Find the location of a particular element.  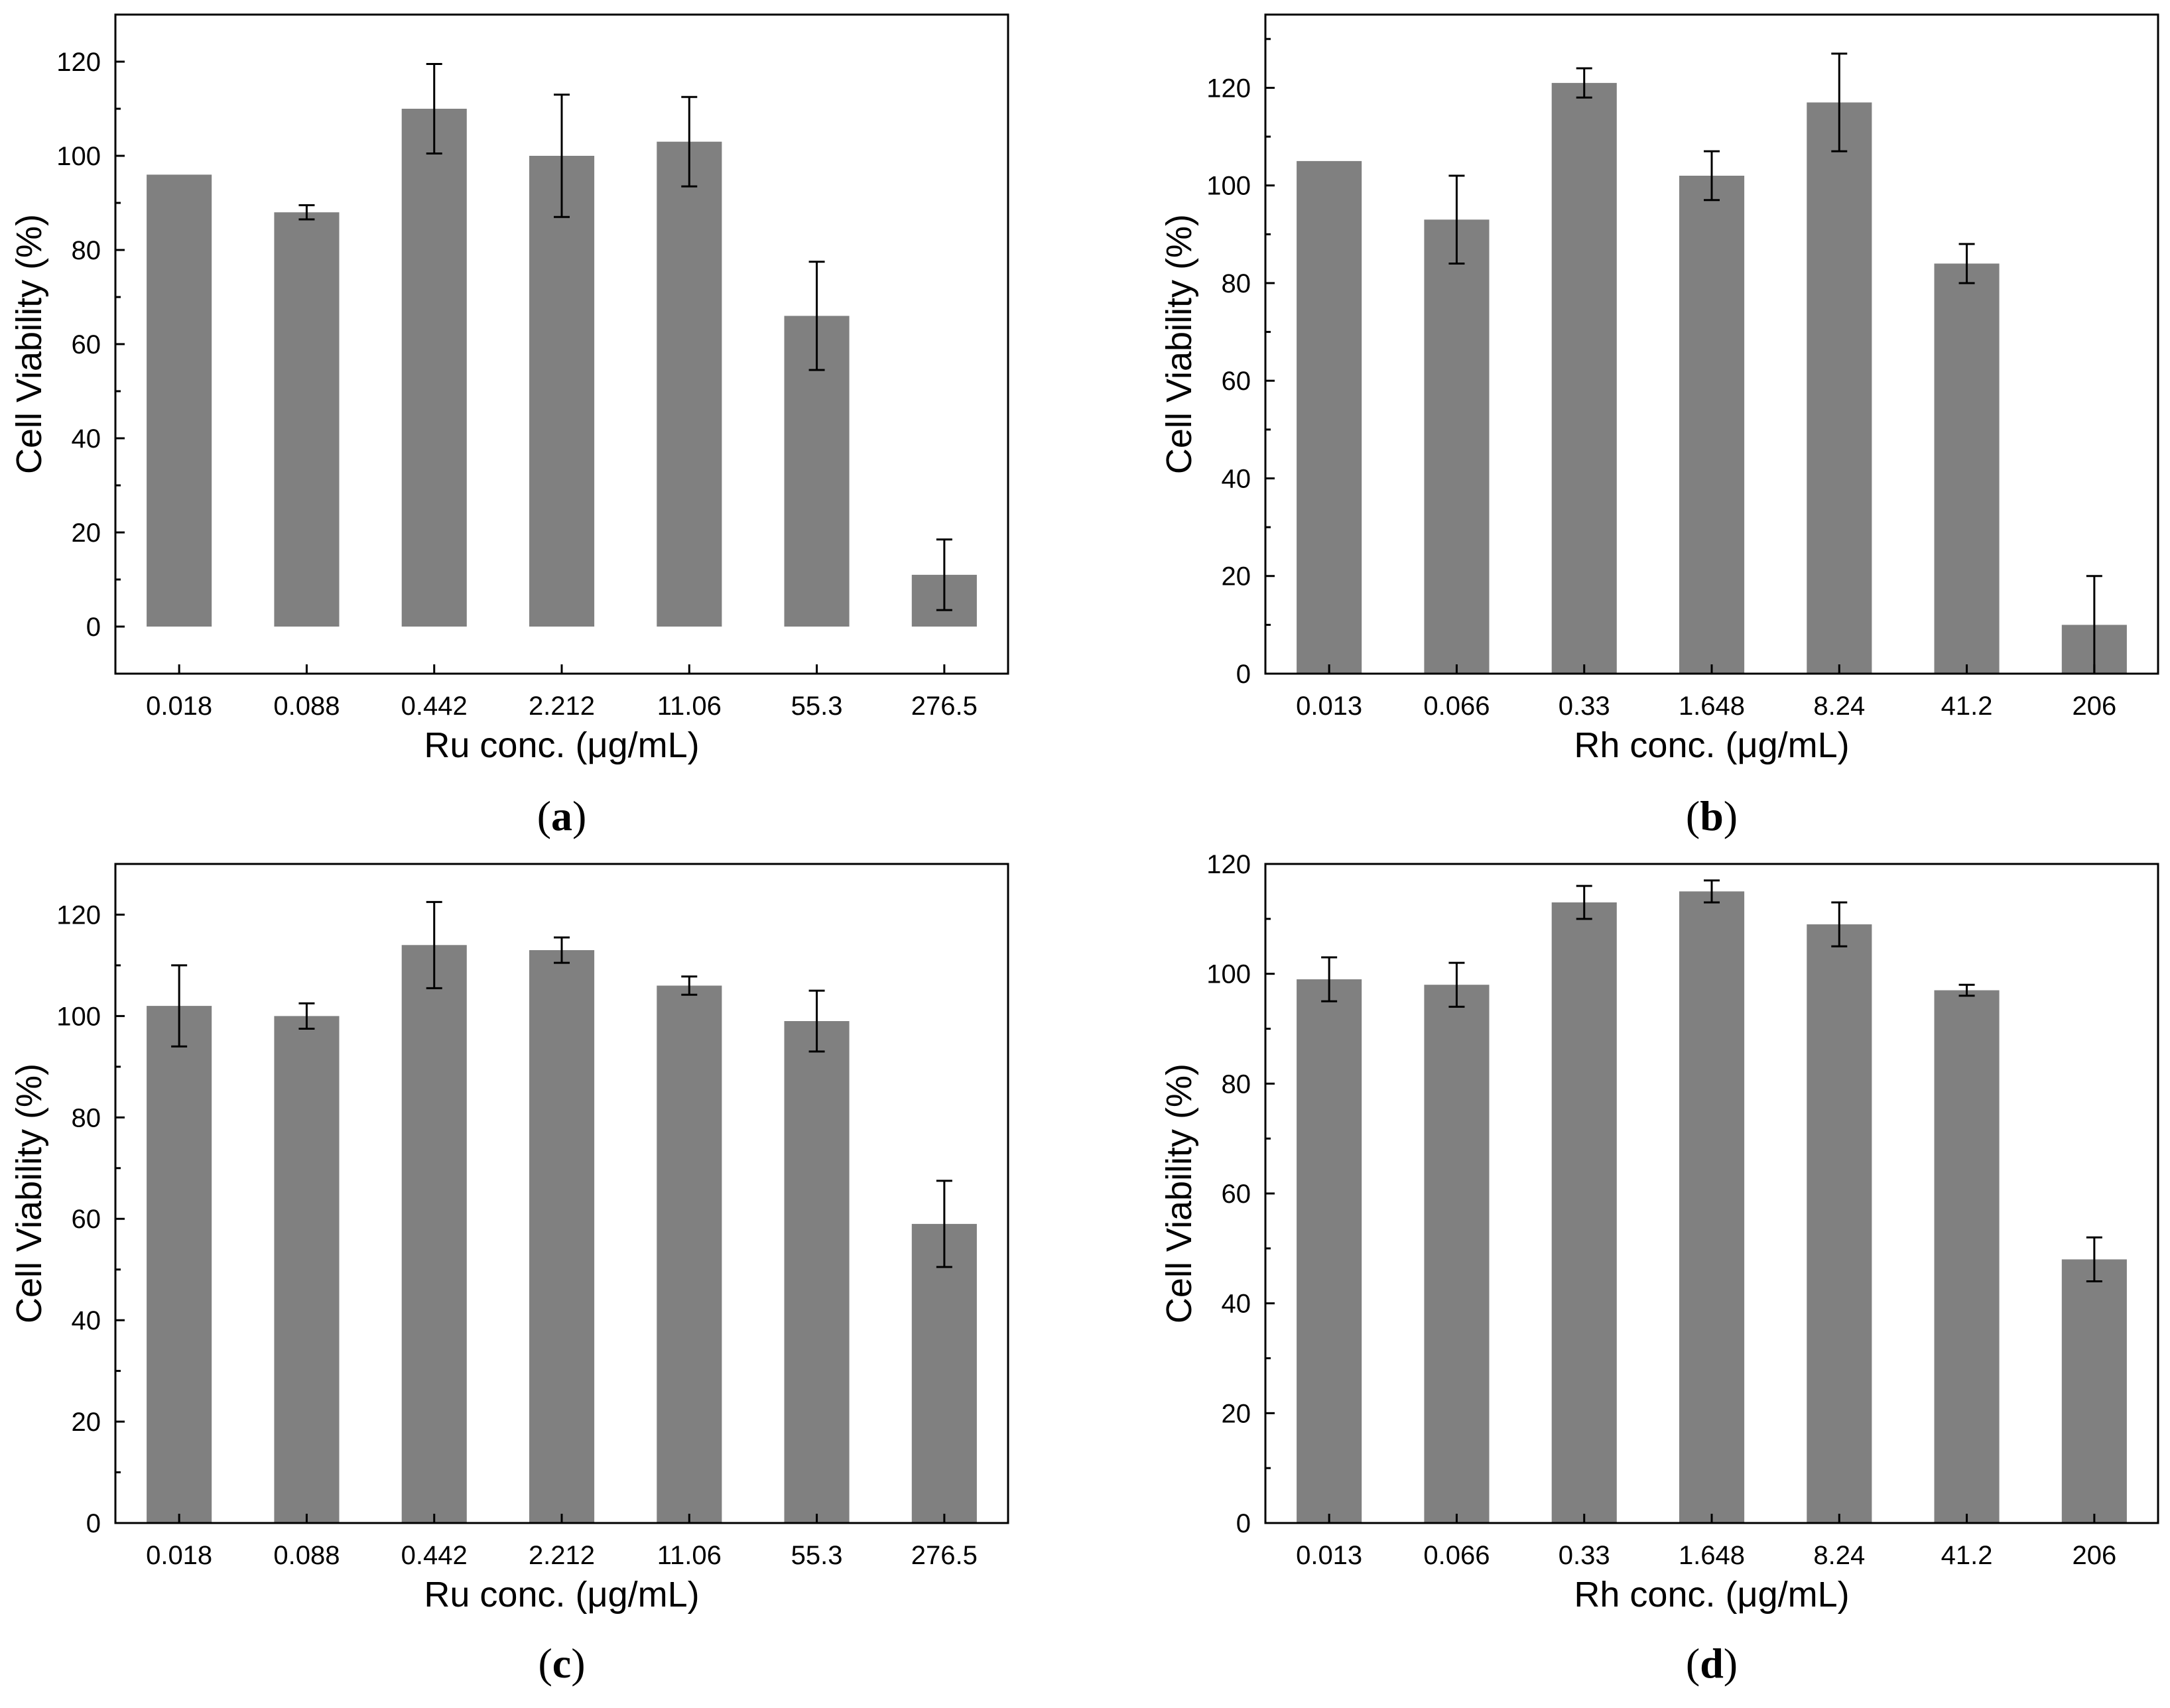

x-tick-label: 2.212 is located at coordinates (562, 706).